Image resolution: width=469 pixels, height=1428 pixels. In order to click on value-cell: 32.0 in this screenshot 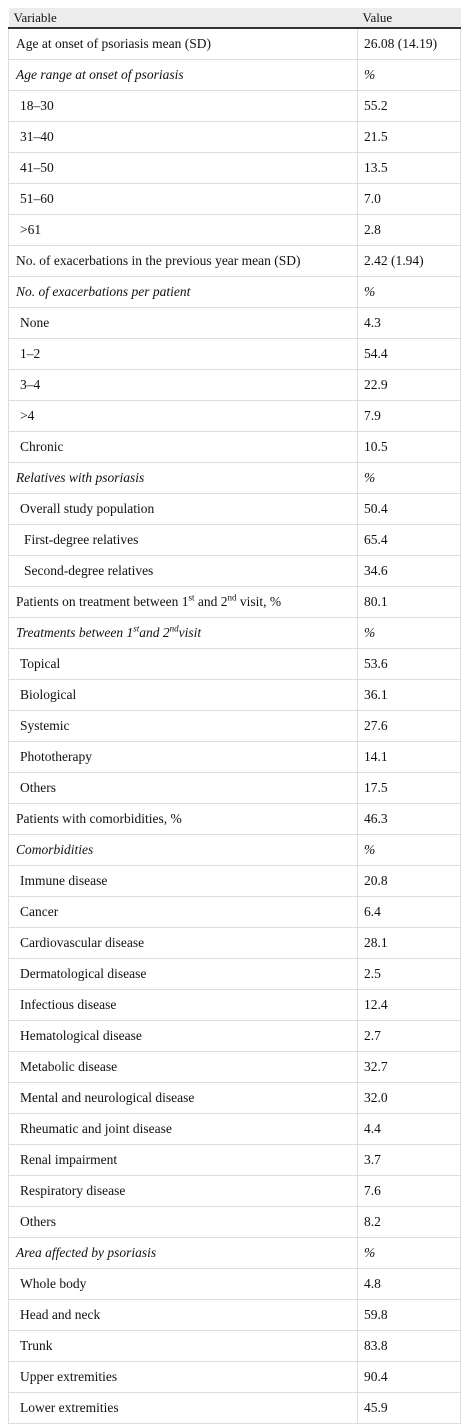, I will do `click(409, 1098)`.